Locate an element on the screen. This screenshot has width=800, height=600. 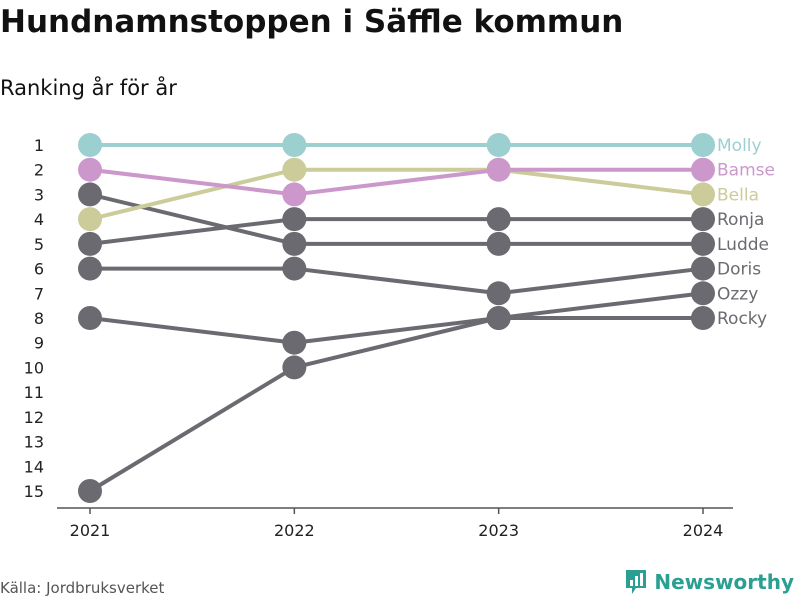
y-tick-label: 13 is located at coordinates (34, 442).